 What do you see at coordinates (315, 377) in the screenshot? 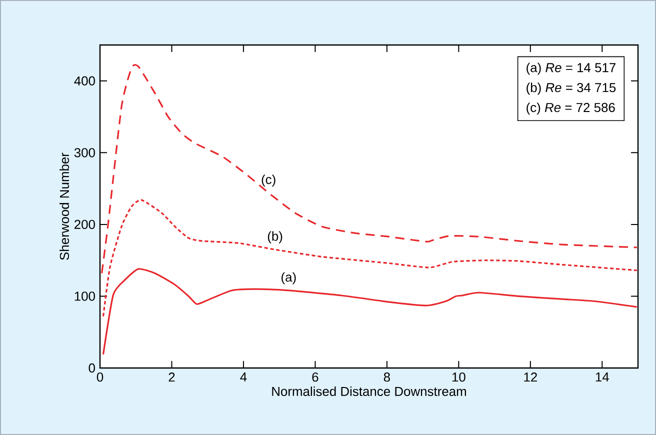
I see `x-tick-label: 6` at bounding box center [315, 377].